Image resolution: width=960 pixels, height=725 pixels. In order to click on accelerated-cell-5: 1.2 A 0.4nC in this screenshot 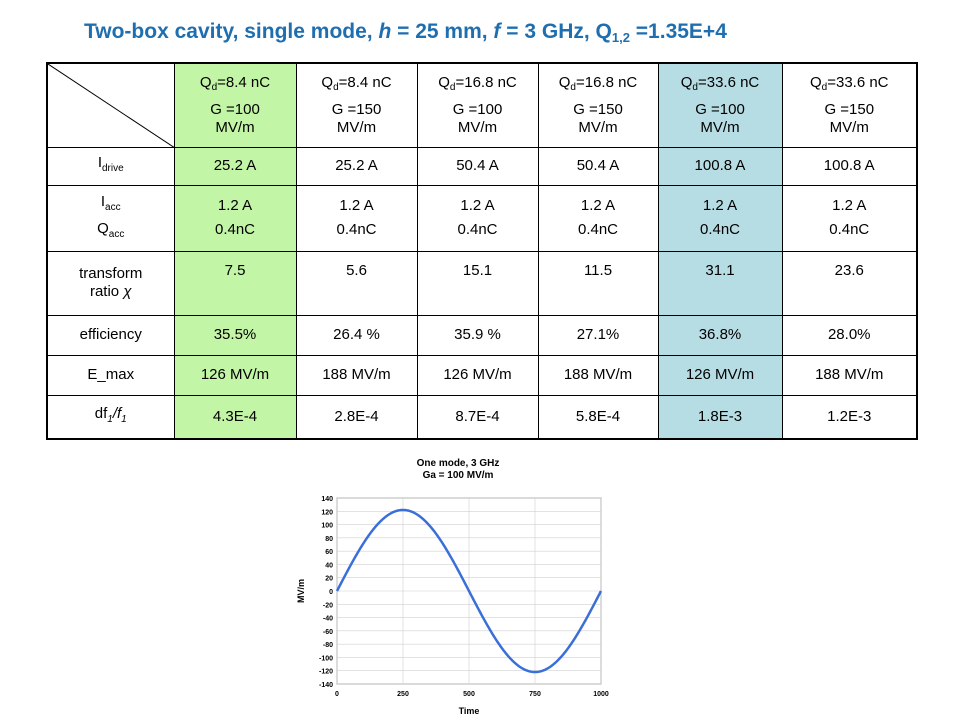, I will do `click(720, 218)`.